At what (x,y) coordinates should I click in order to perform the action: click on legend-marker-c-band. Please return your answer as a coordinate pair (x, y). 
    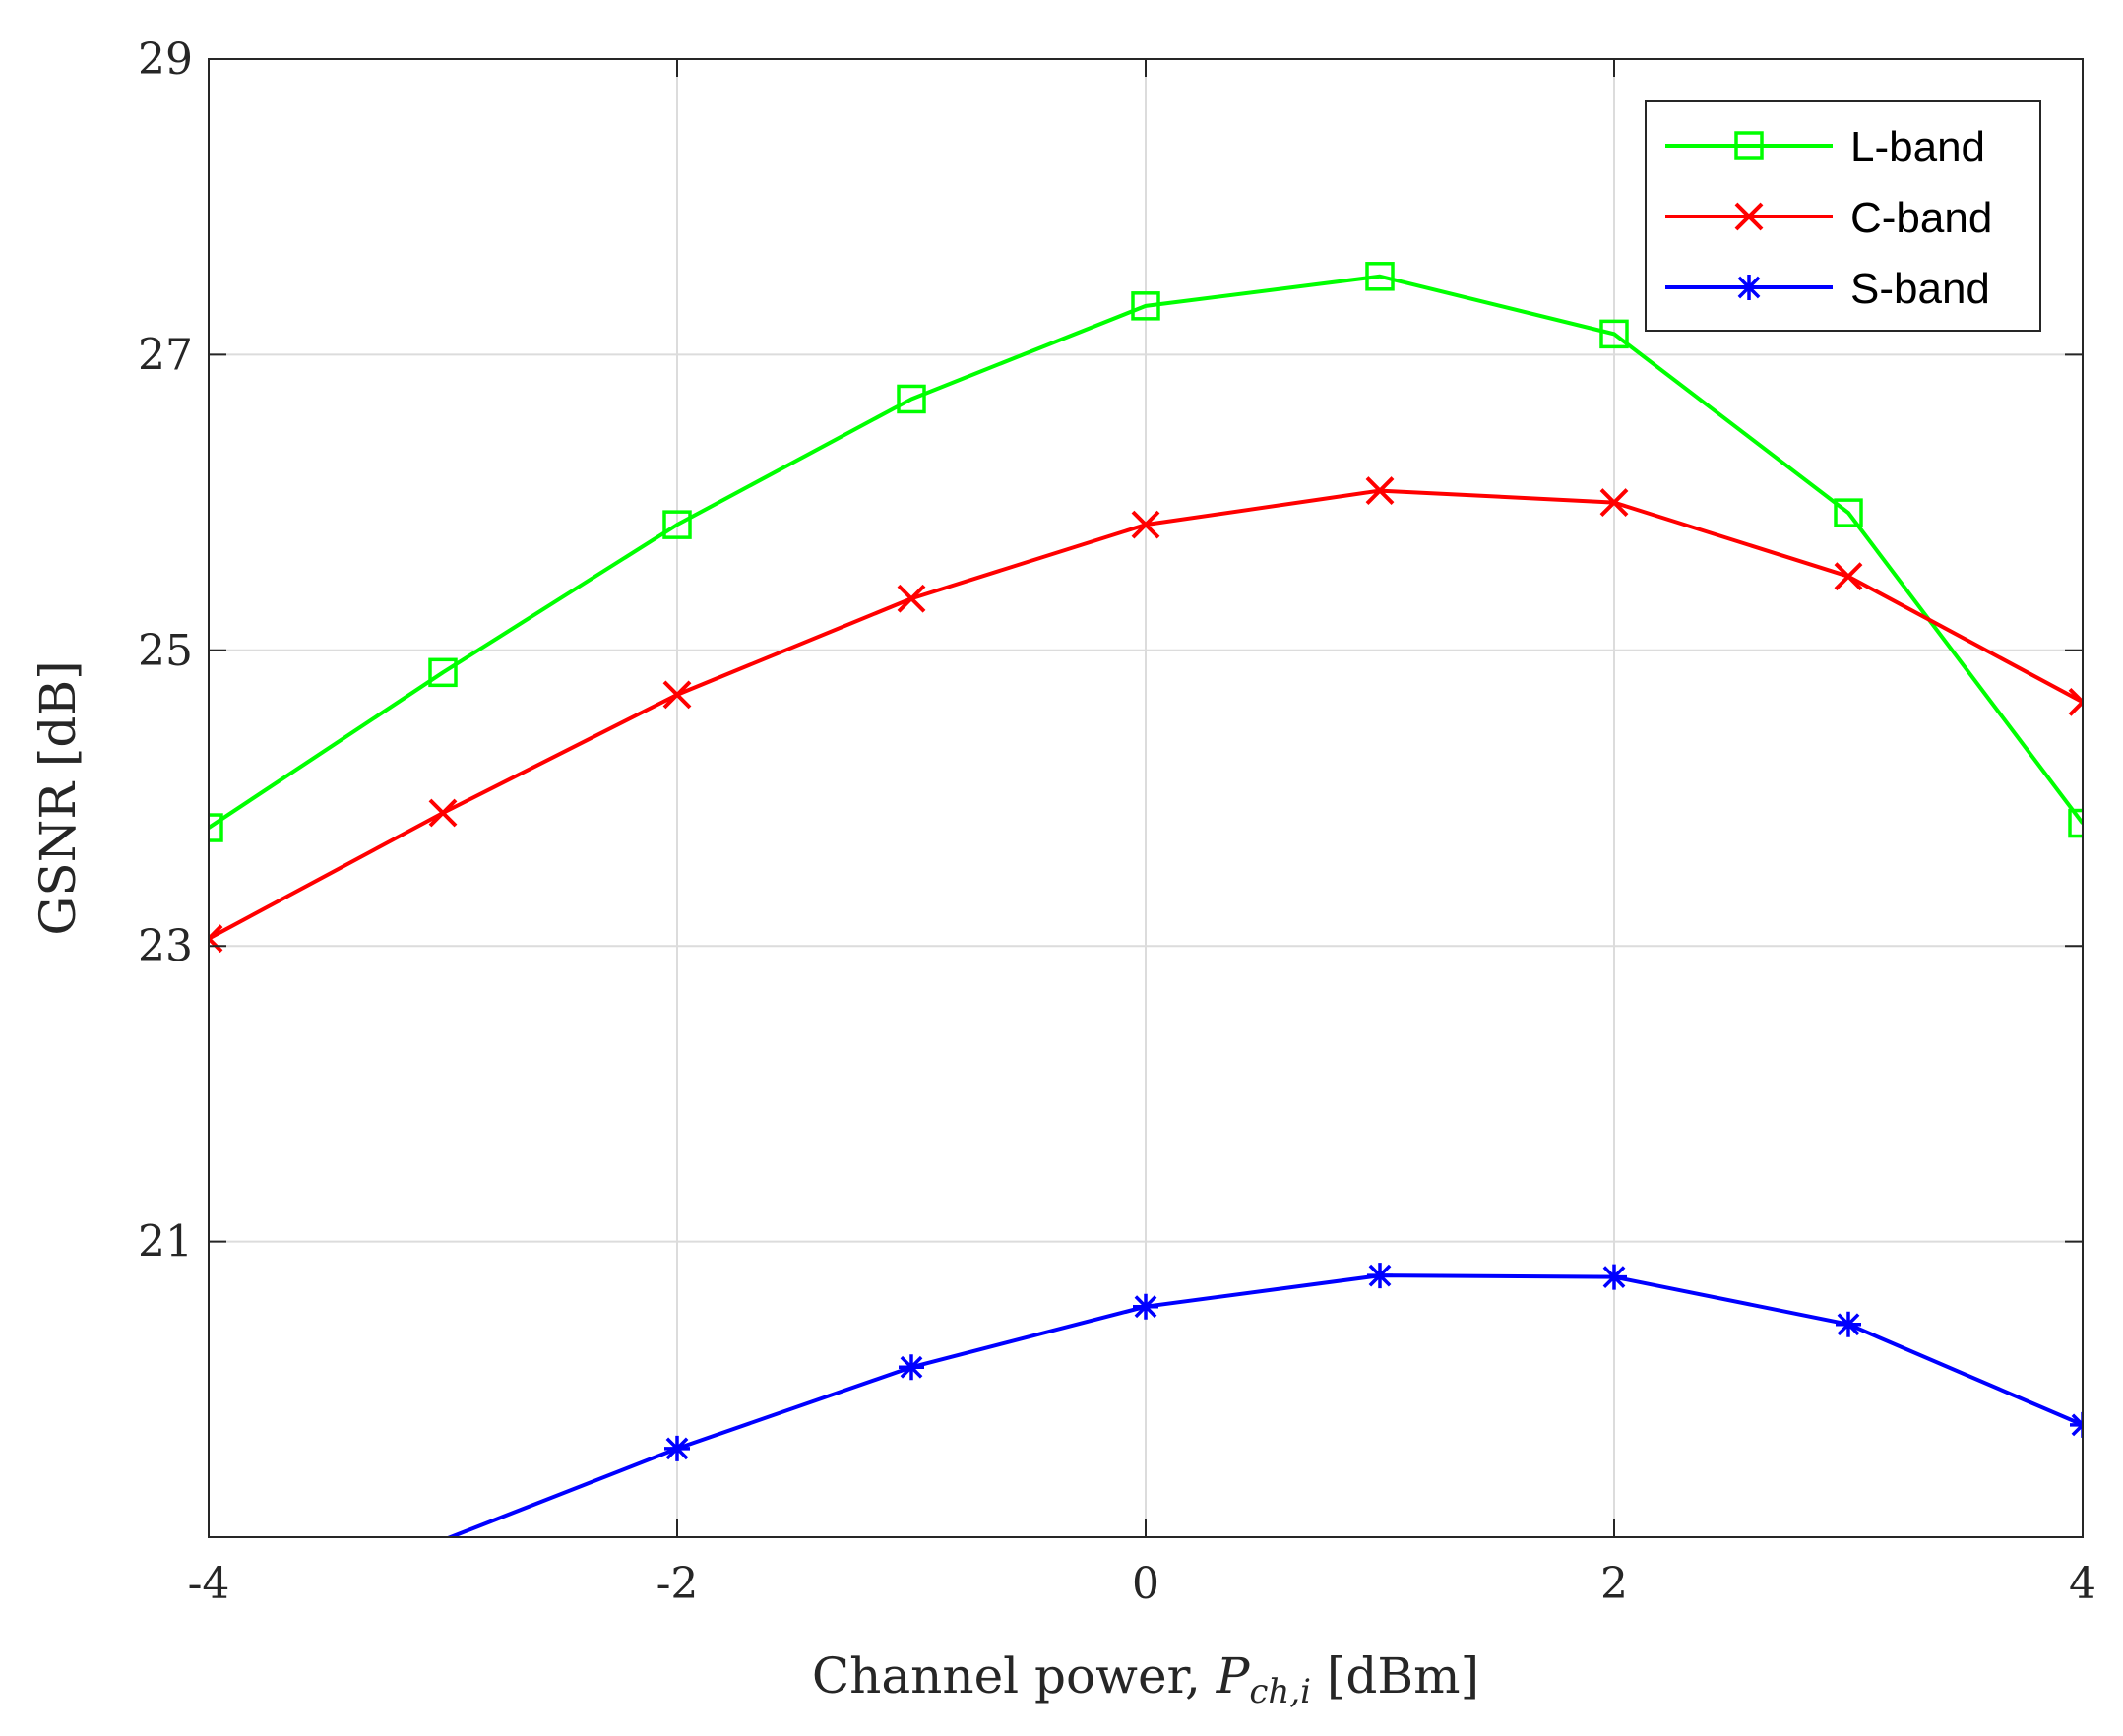
    Looking at the image, I should click on (1749, 216).